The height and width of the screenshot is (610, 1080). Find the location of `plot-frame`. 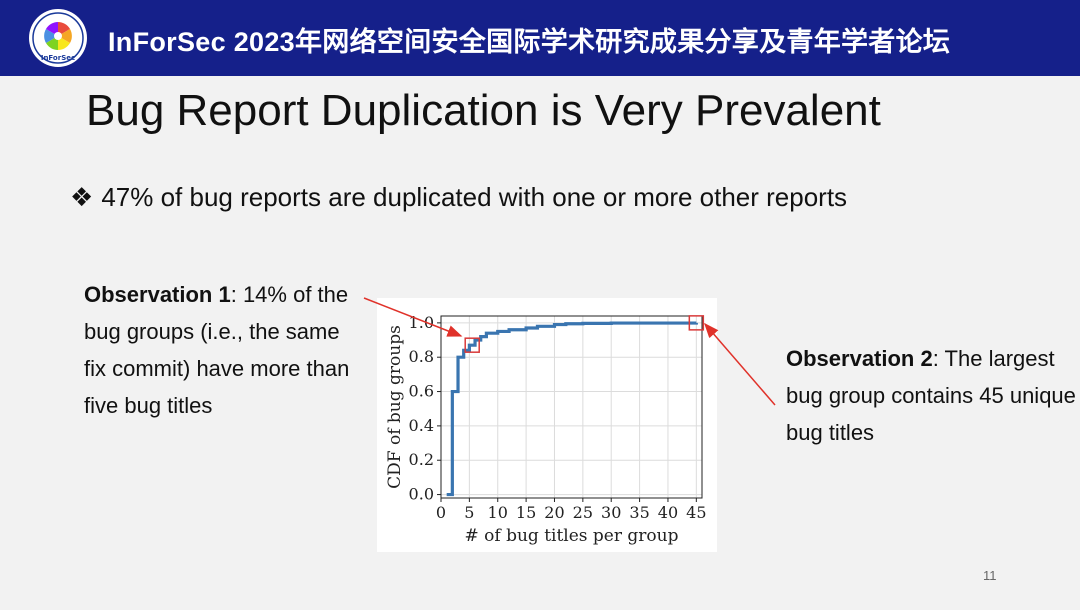

plot-frame is located at coordinates (571, 407).